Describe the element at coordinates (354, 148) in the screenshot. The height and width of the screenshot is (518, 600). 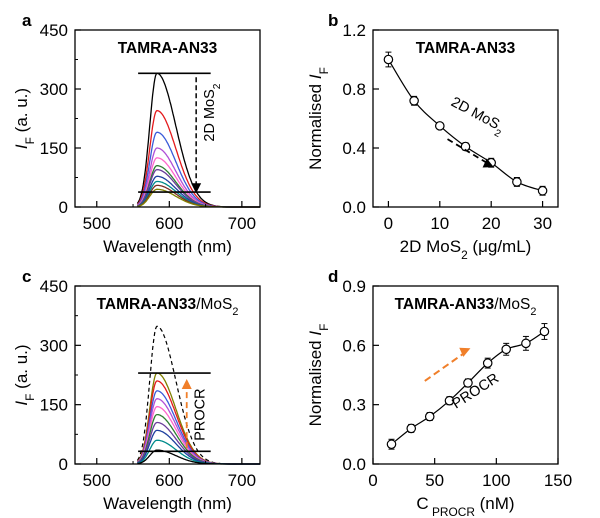
I see `y-tick-label: 0.4` at that location.